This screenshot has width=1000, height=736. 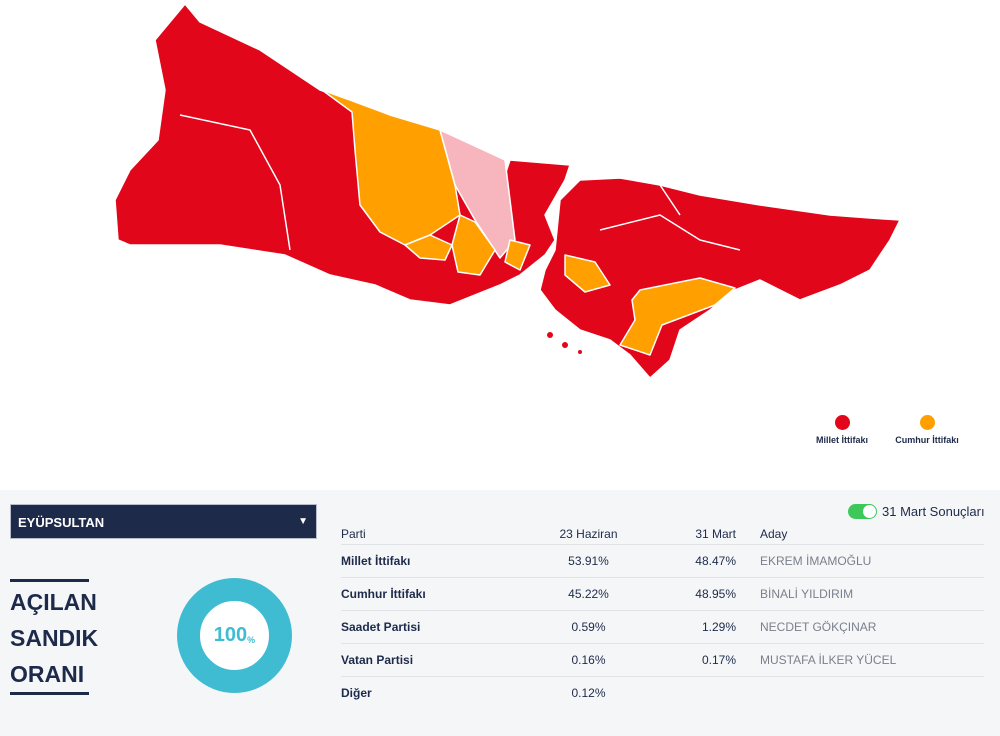 I want to click on cell-candidate: MUSTAFA İLKER YÜCEL, so click(x=870, y=660).